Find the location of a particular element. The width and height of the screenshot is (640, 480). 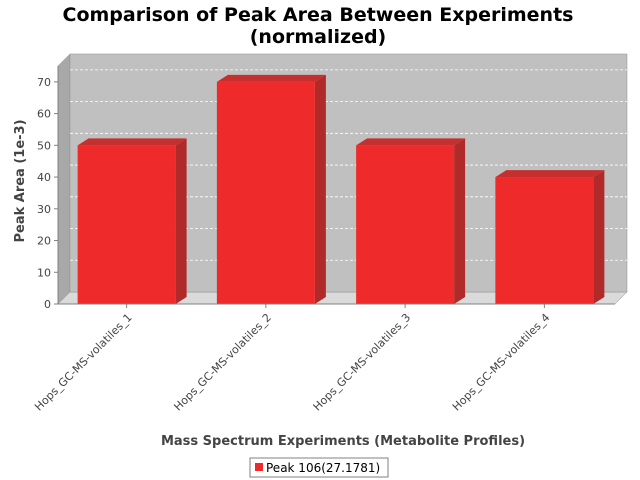

legend-label: Peak 106(27.1781) is located at coordinates (323, 468).